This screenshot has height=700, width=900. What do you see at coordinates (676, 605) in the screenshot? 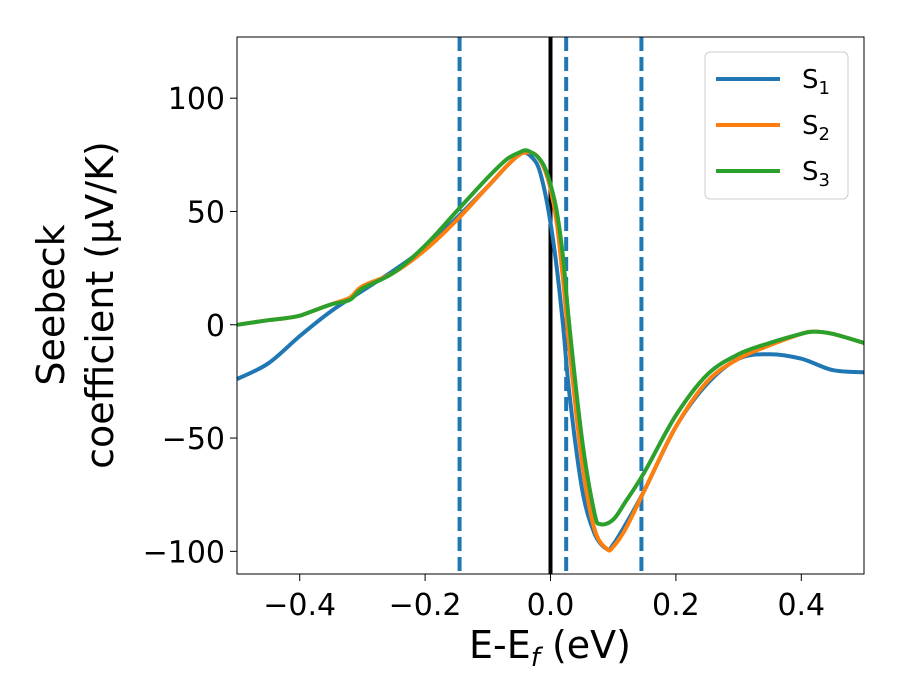
I see `x-tick-label-3: 0.2` at bounding box center [676, 605].